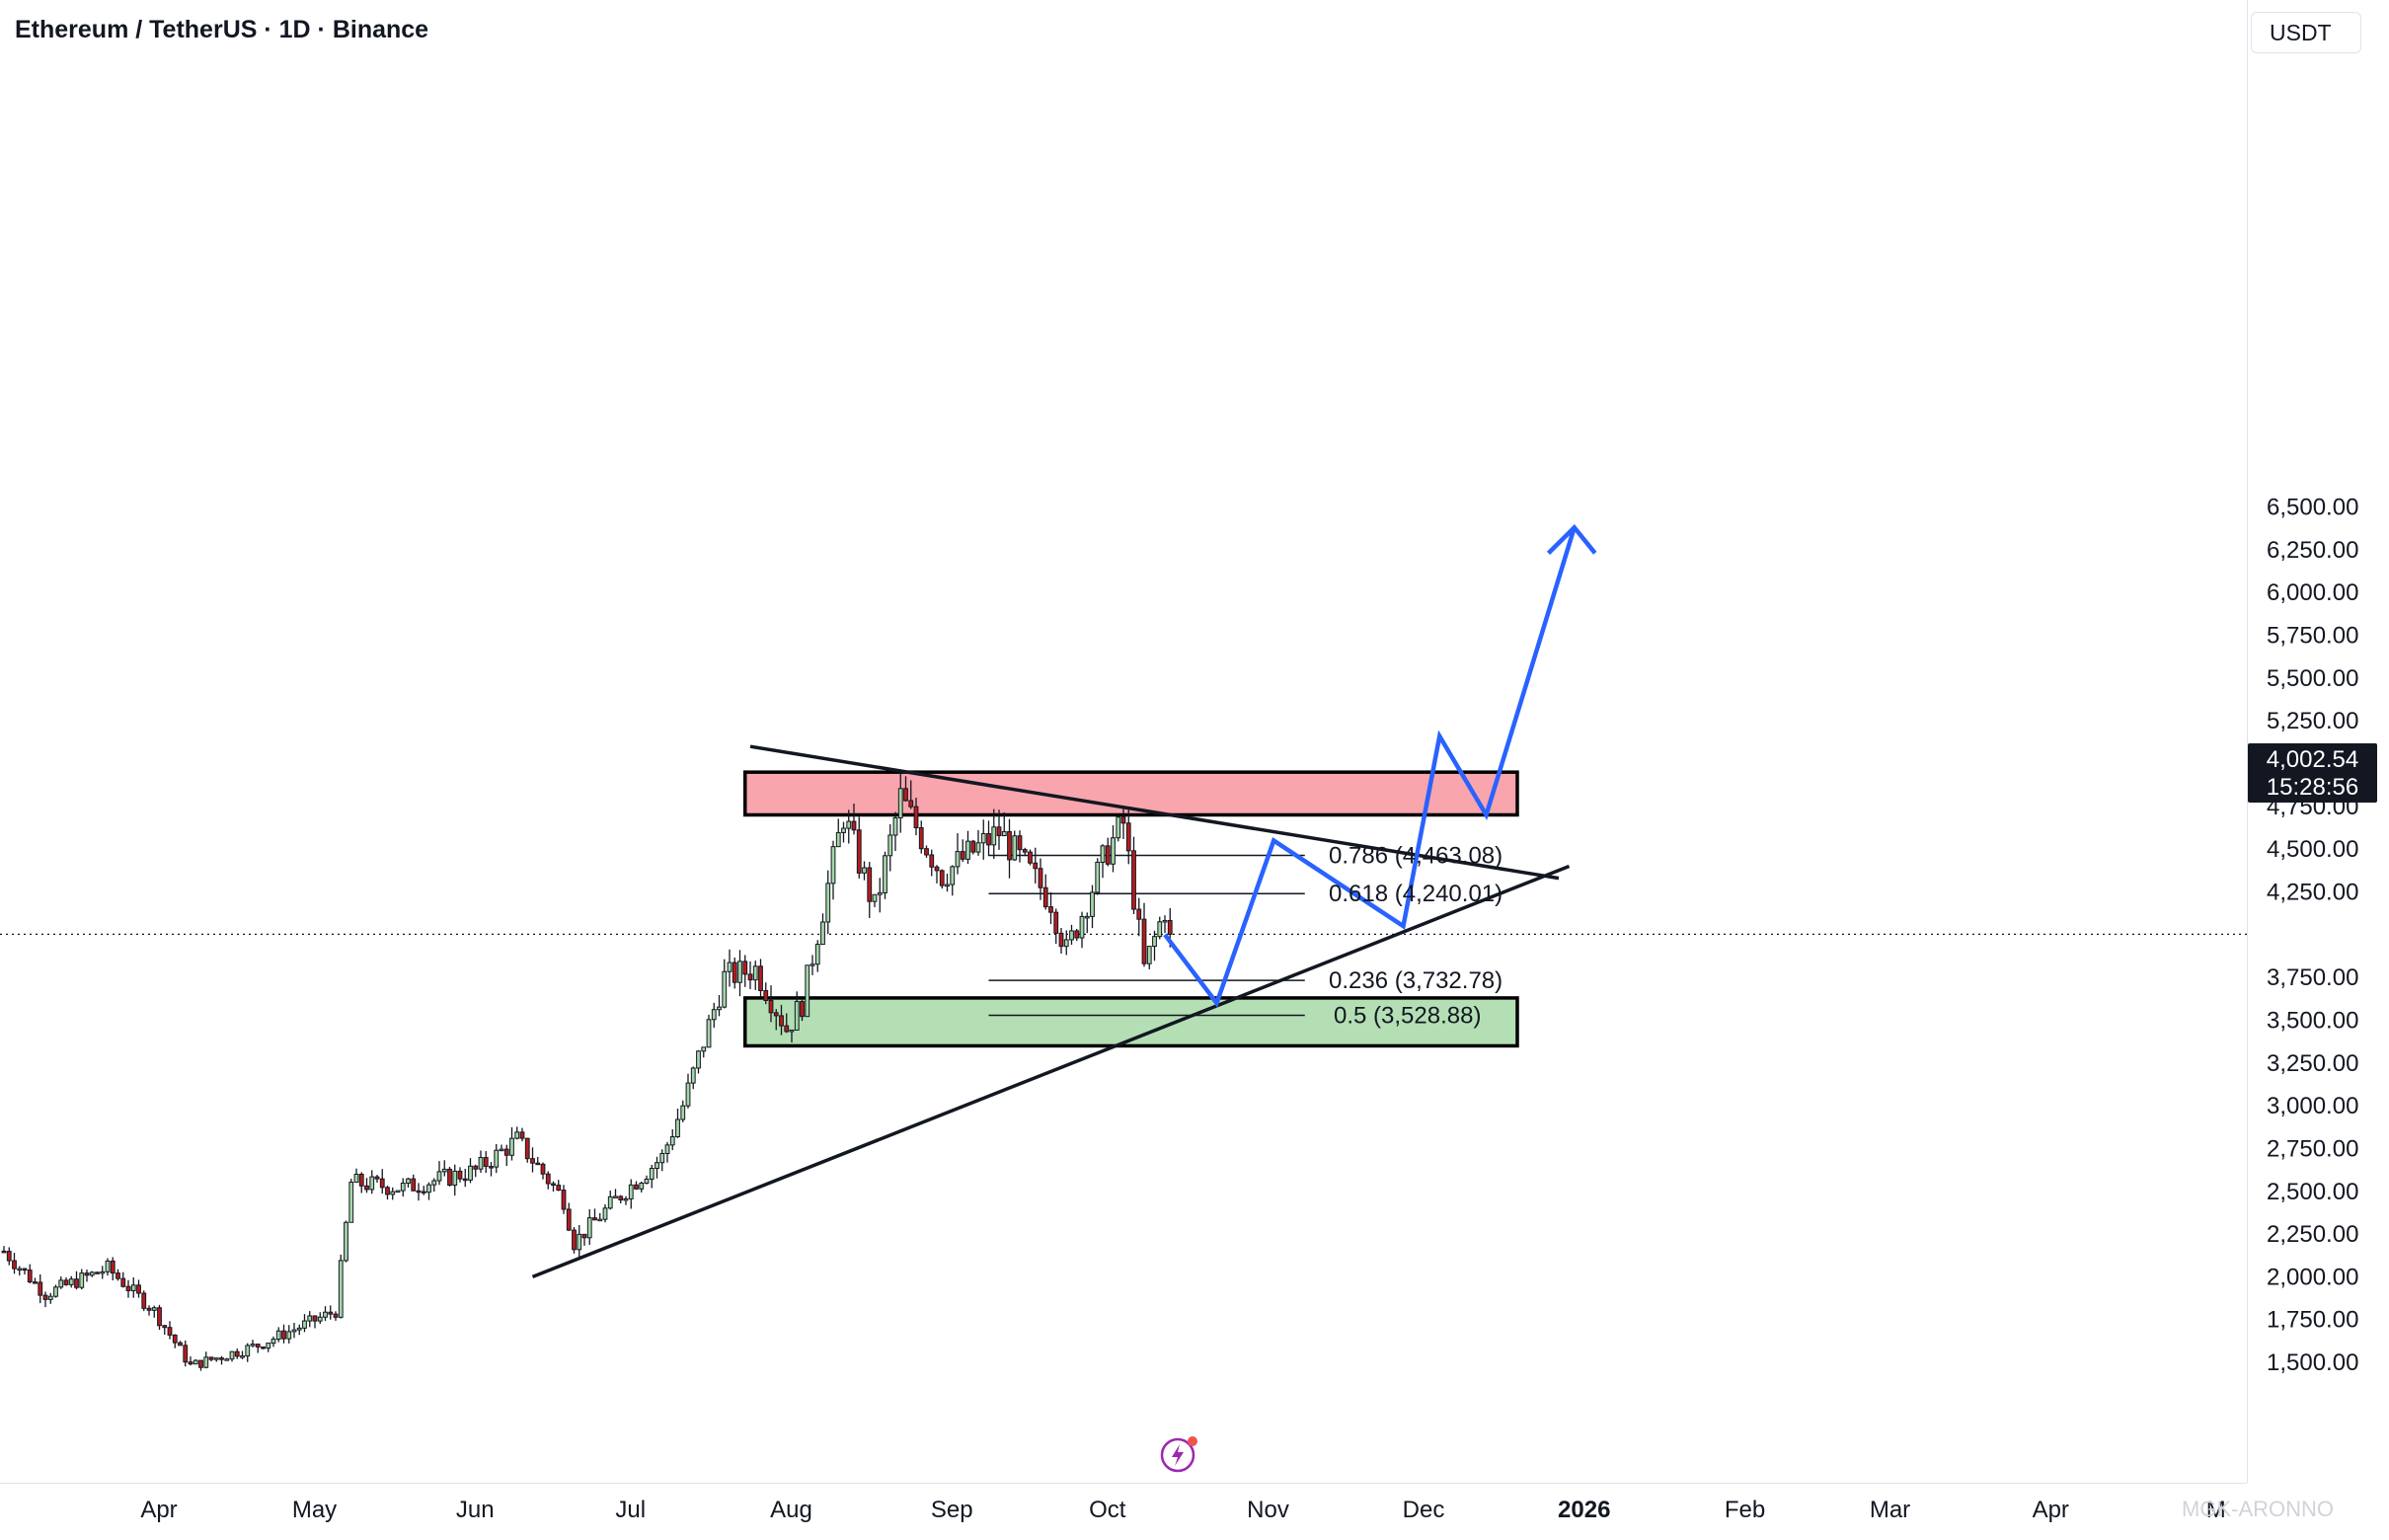  What do you see at coordinates (2312, 1063) in the screenshot?
I see `price-axis-label: 3,250.00` at bounding box center [2312, 1063].